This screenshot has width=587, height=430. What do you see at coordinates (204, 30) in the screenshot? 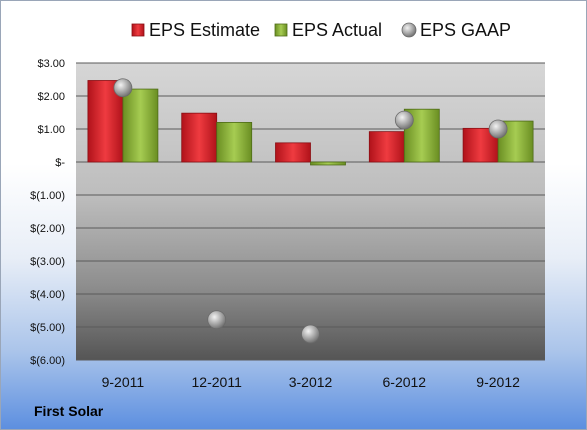
I see `legend-estimate-label: EPS Estimate` at bounding box center [204, 30].